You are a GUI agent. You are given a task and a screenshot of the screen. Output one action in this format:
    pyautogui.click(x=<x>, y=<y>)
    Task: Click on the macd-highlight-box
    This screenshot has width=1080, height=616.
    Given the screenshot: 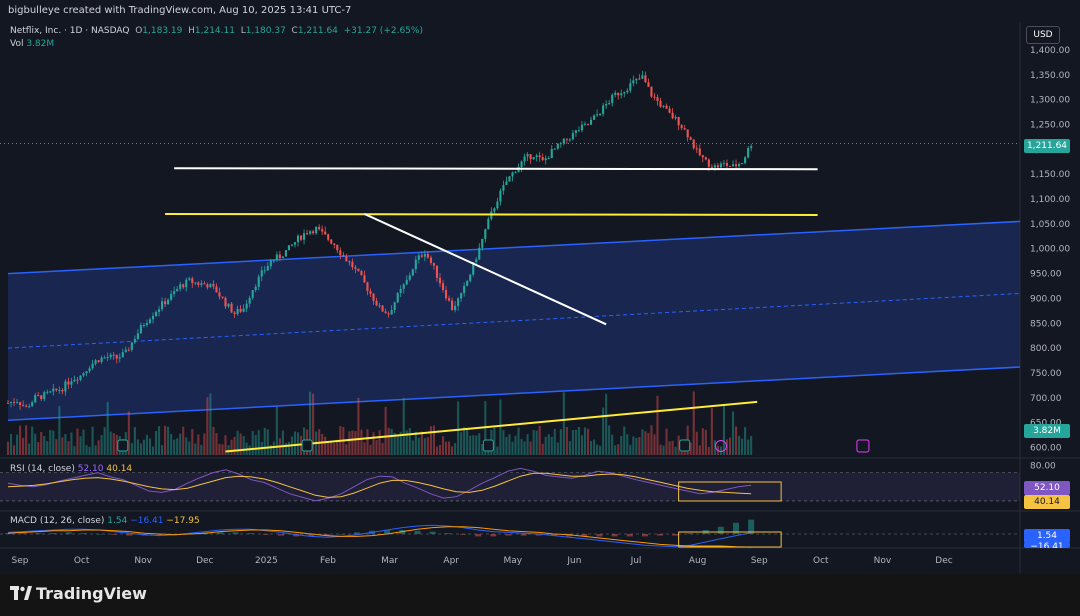 What is the action you would take?
    pyautogui.click(x=730, y=539)
    